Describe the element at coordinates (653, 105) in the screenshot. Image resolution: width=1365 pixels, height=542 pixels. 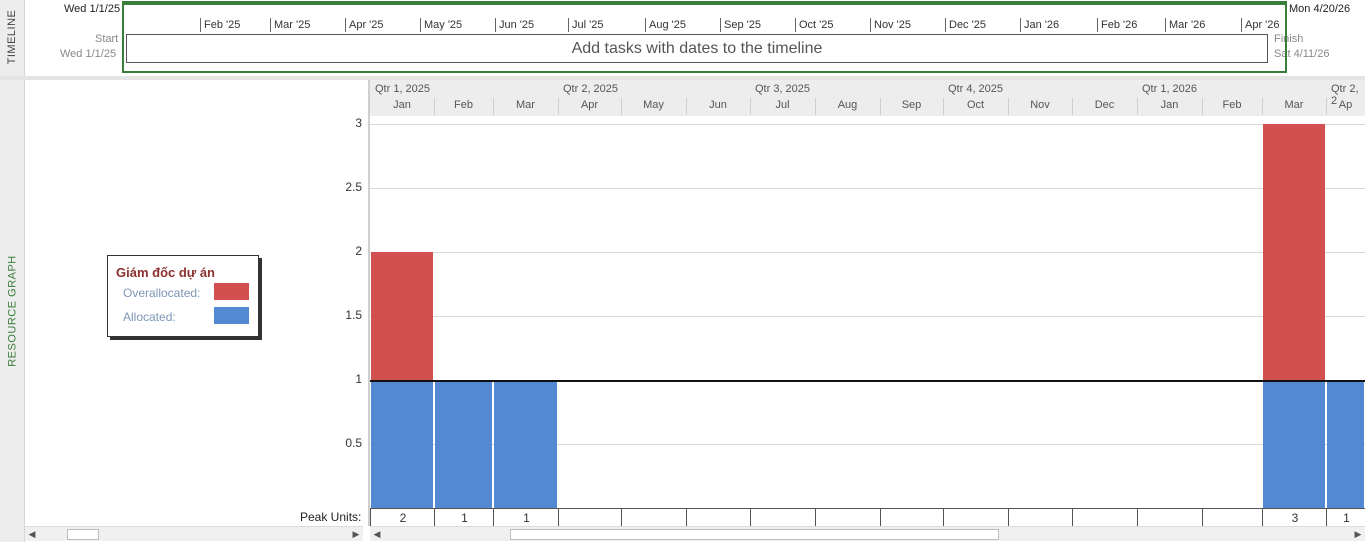
I see `month-label: May` at that location.